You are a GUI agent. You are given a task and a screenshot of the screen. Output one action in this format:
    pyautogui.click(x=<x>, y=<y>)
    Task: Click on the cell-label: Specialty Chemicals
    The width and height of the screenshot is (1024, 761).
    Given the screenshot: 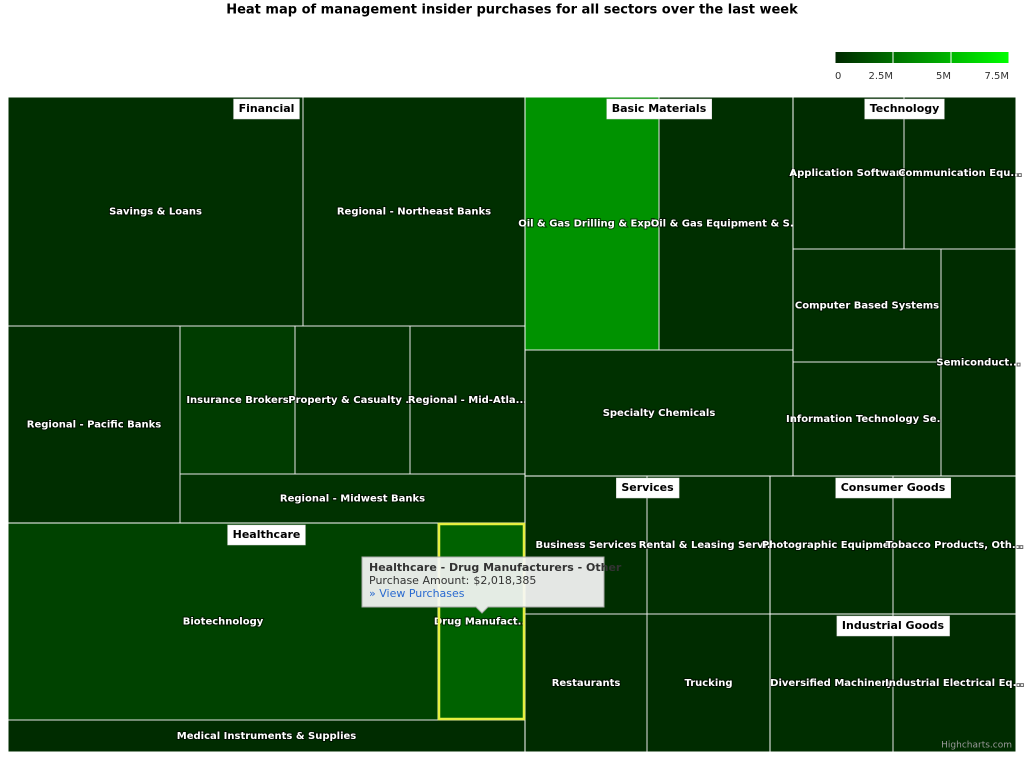 What is the action you would take?
    pyautogui.click(x=659, y=413)
    